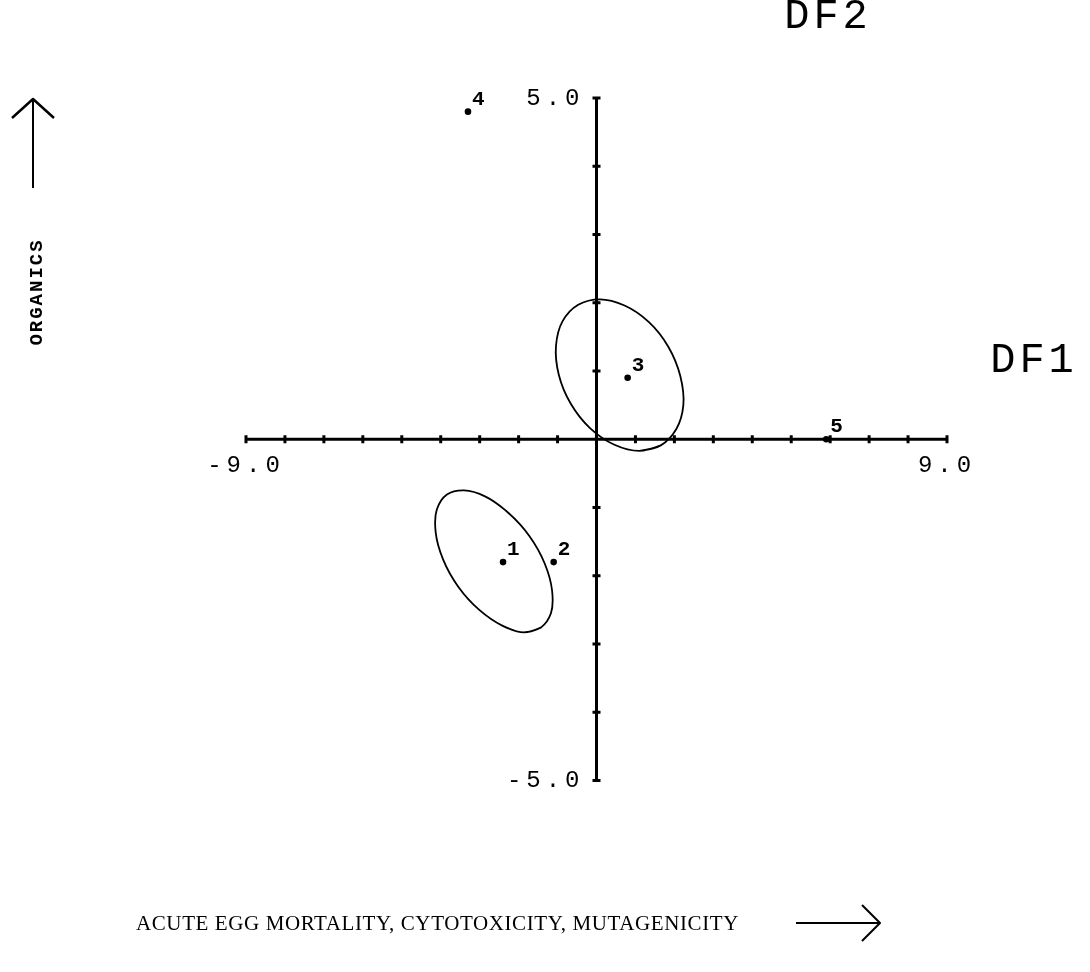  What do you see at coordinates (638, 365) in the screenshot?
I see `series-label: 3` at bounding box center [638, 365].